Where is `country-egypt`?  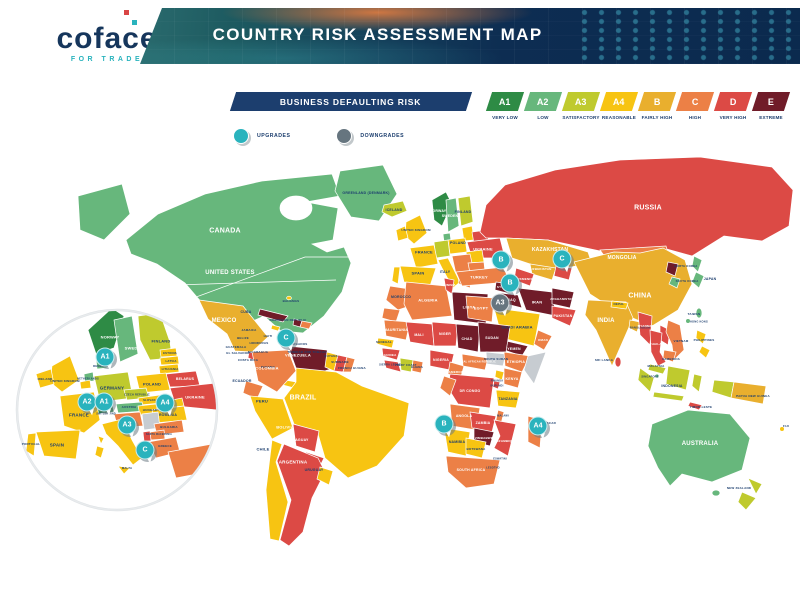 country-egypt is located at coordinates (480, 309).